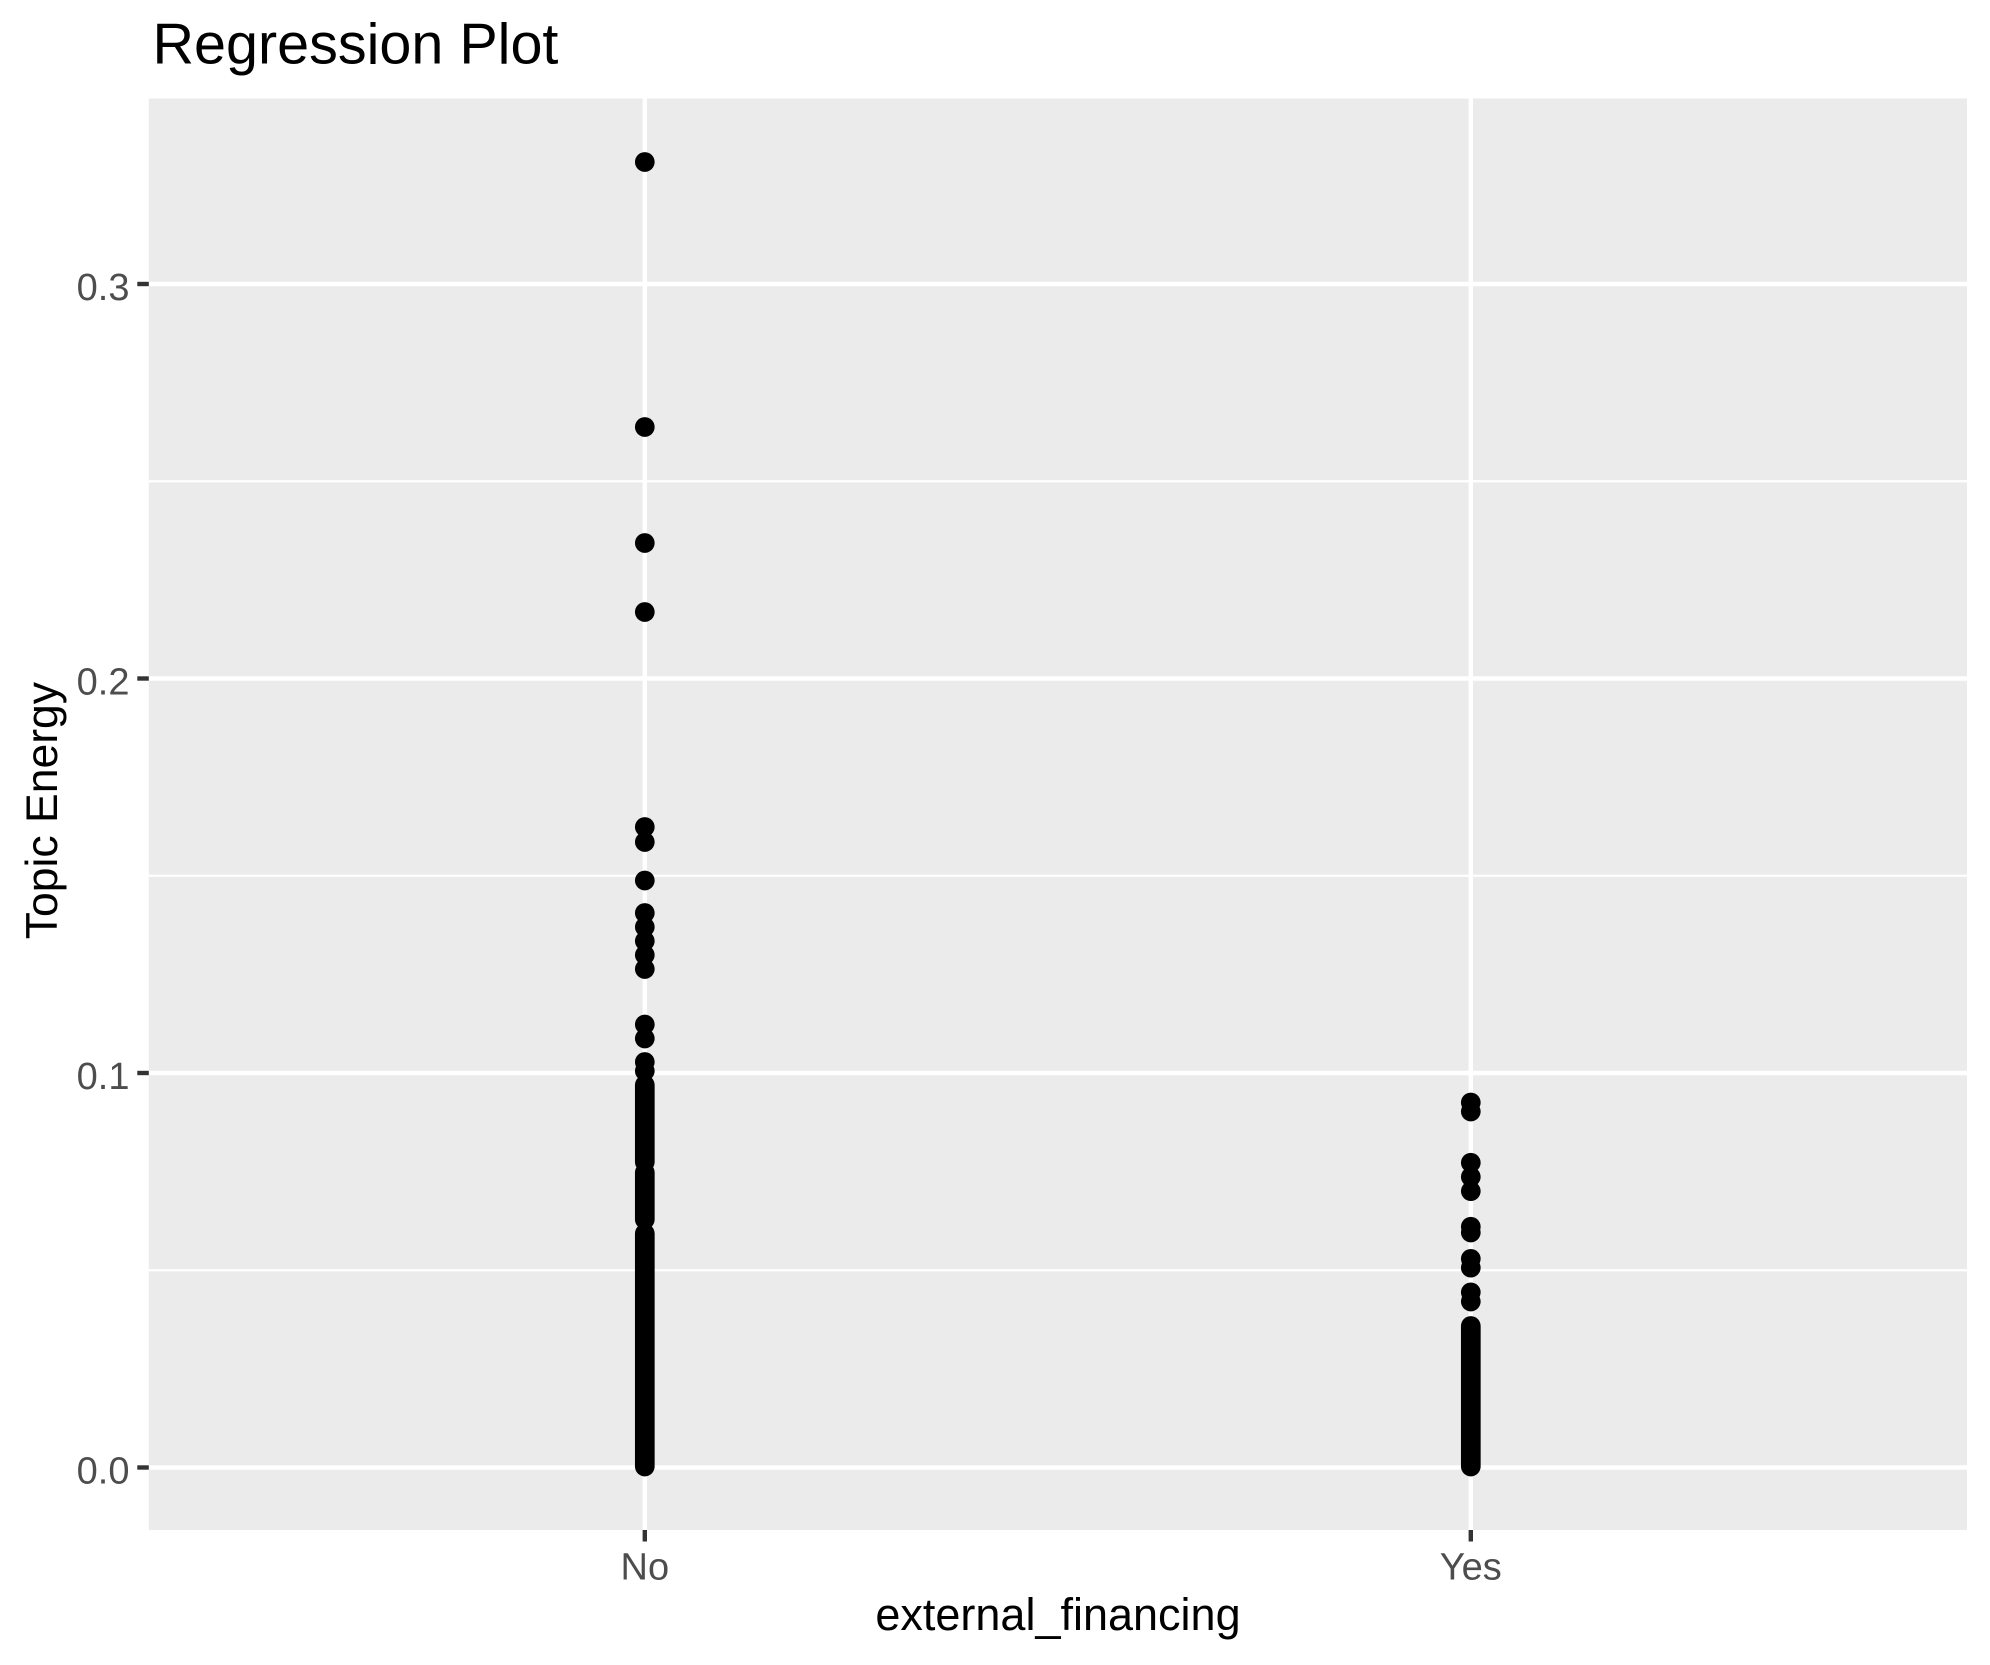 The image size is (1990, 1665). What do you see at coordinates (356, 45) in the screenshot?
I see `svg-text: Regression Plot` at bounding box center [356, 45].